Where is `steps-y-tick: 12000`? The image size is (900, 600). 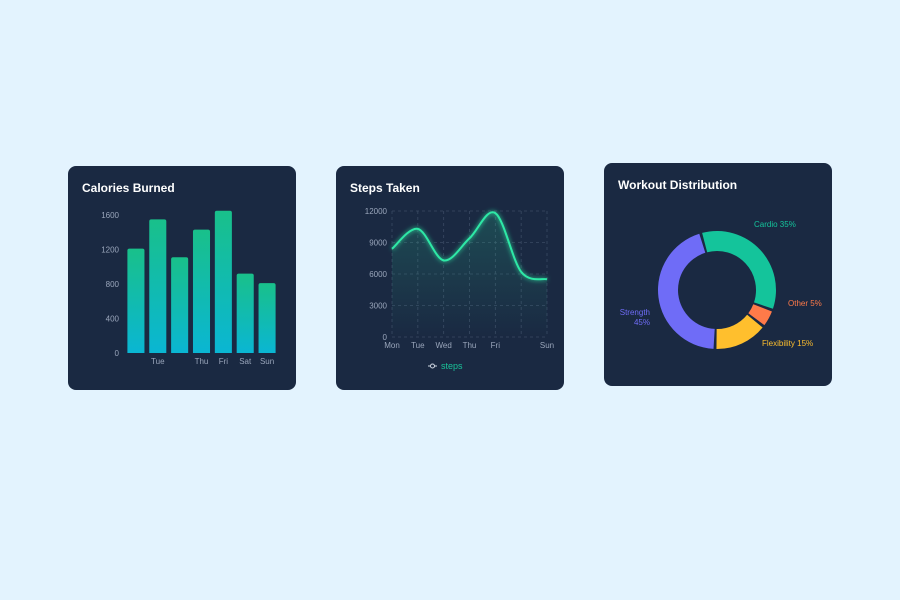
steps-y-tick: 12000 is located at coordinates (376, 211).